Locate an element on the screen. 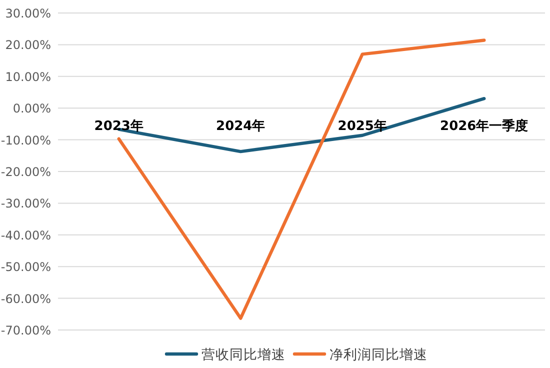 This screenshot has width=550, height=368. y-tick-label: -40.00% is located at coordinates (25, 235).